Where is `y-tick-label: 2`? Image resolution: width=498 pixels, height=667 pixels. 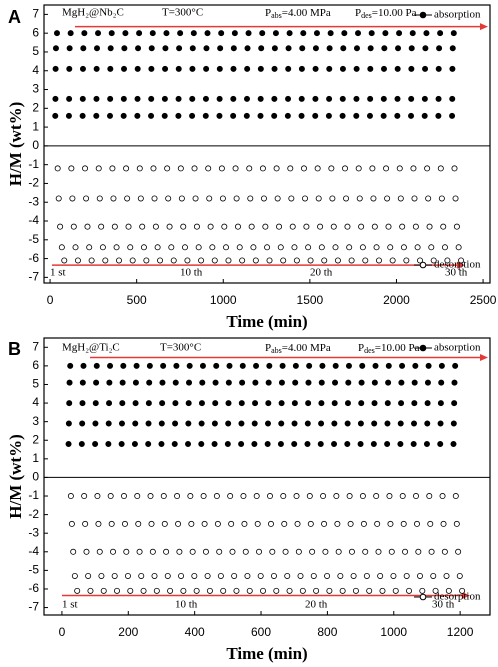
y-tick-label: 2 is located at coordinates (35, 107).